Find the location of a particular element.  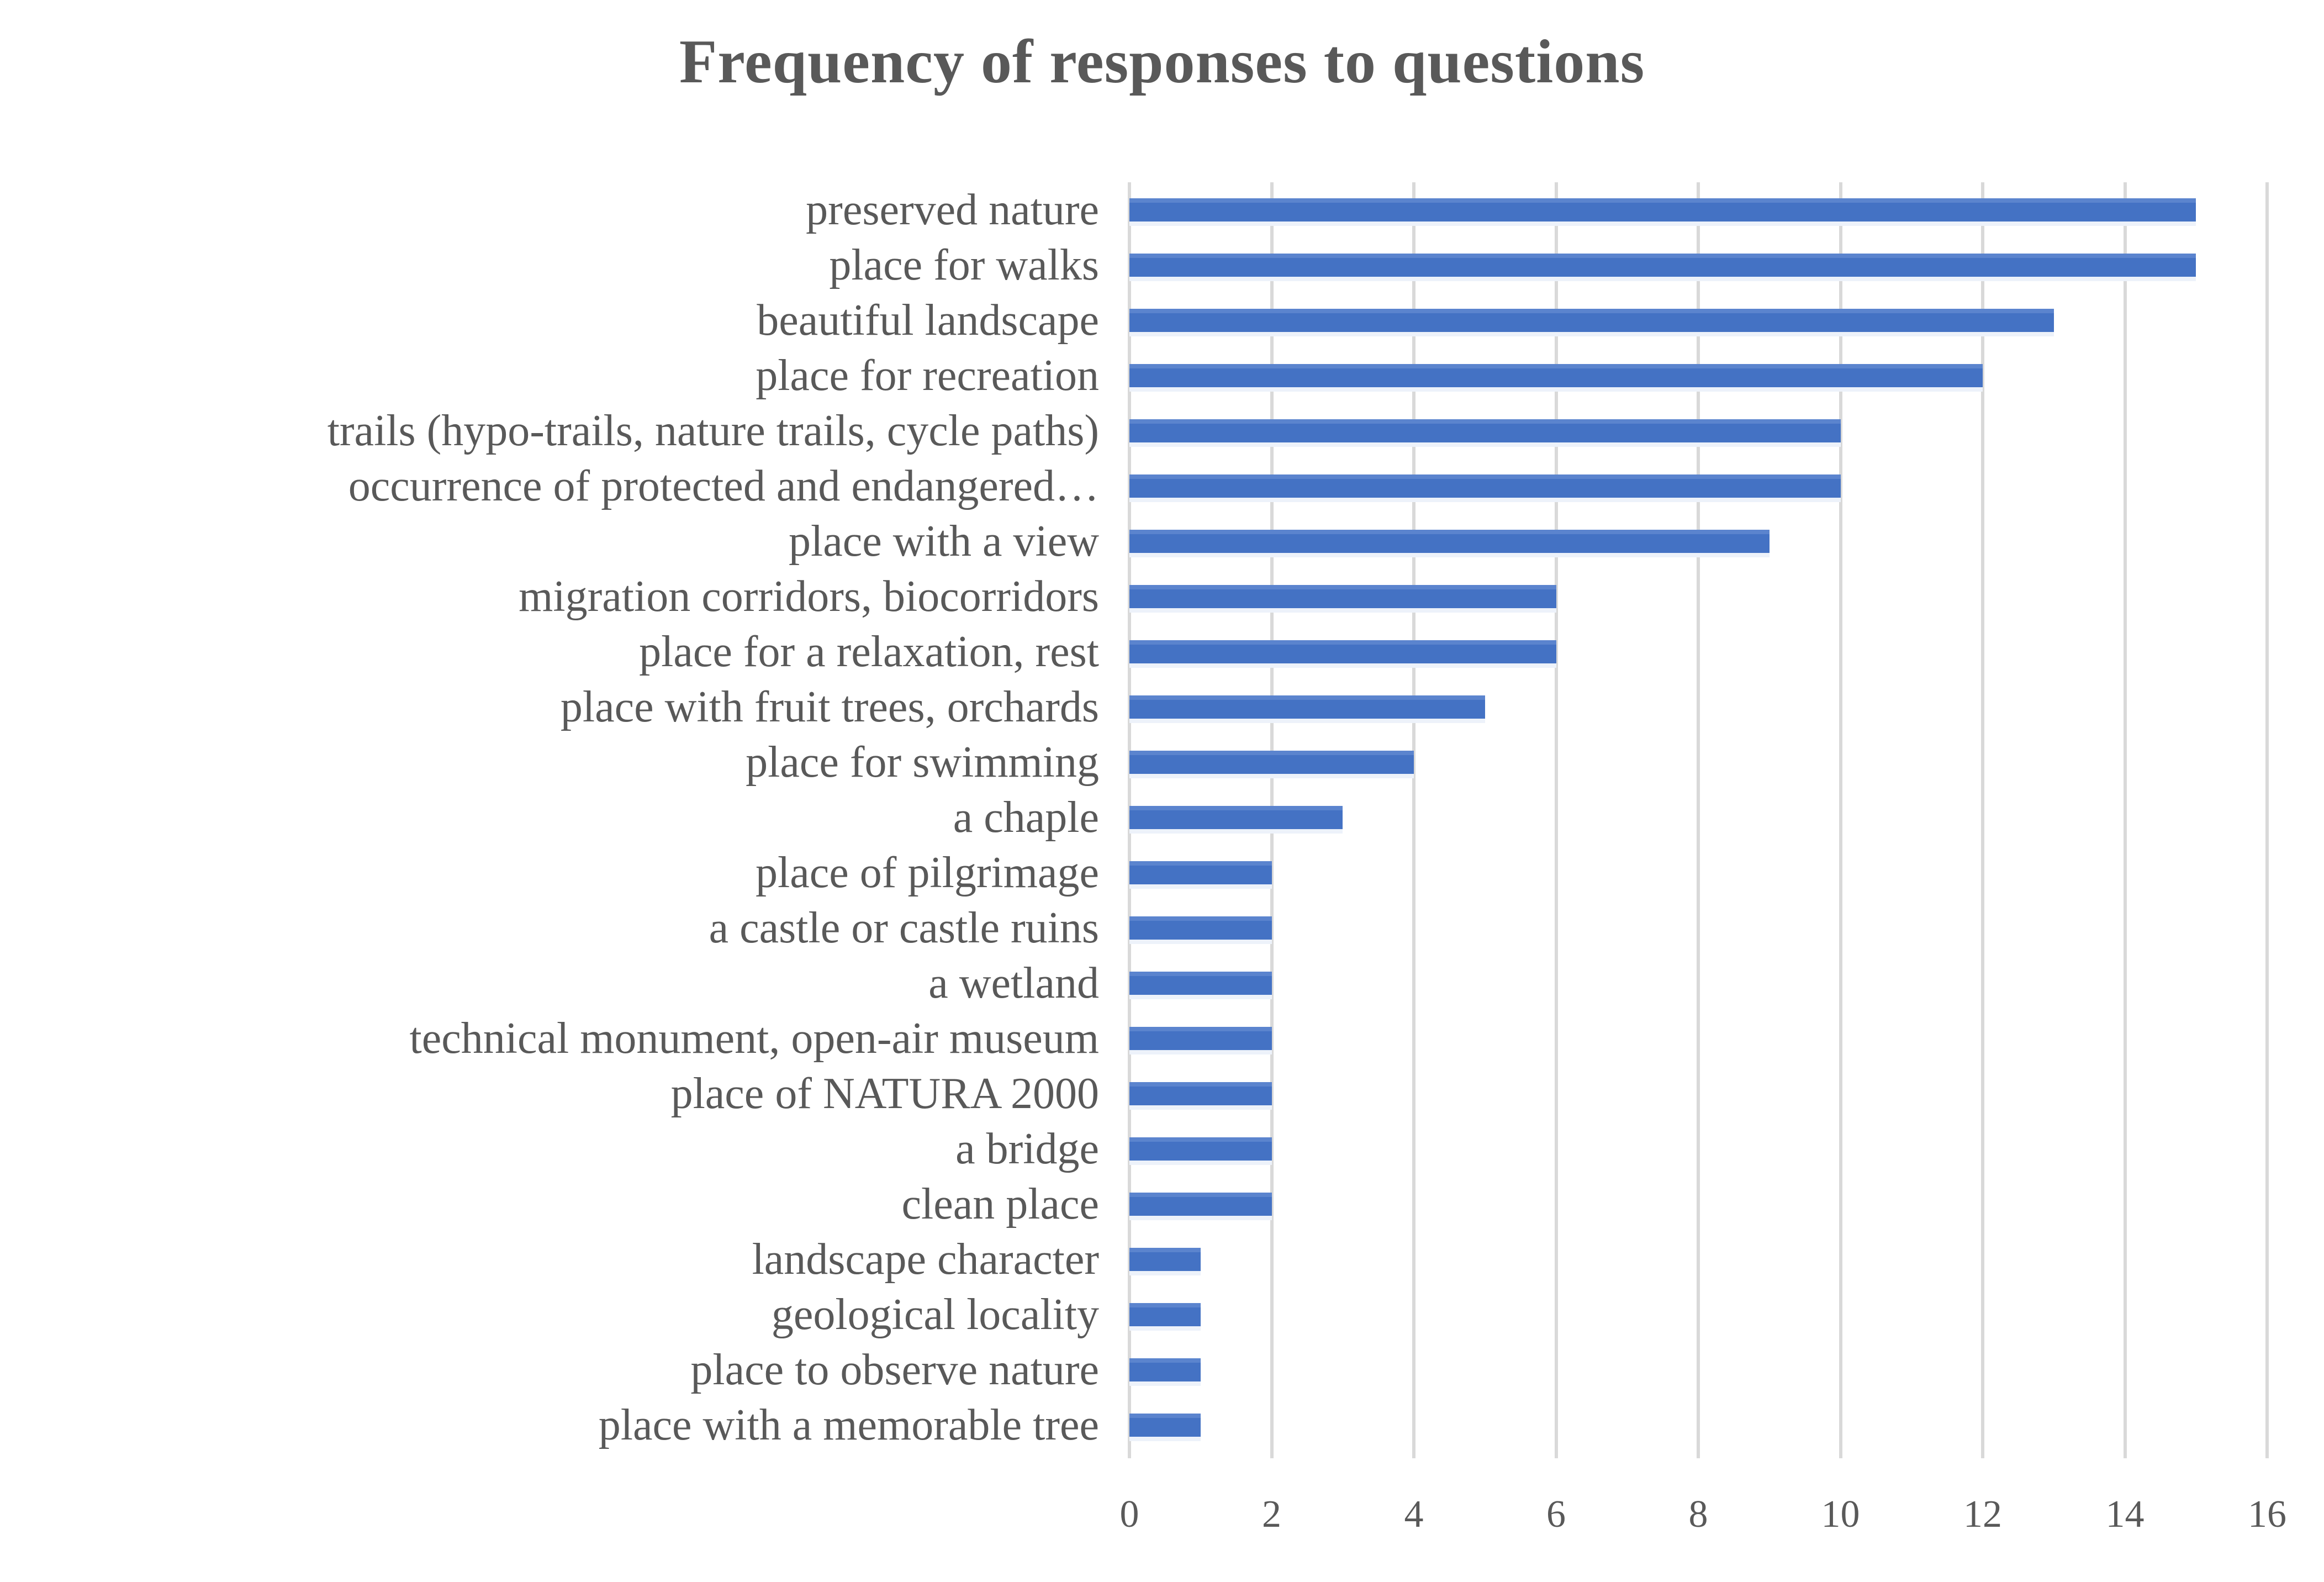

bar-row: place with a view is located at coordinates (1162, 541).